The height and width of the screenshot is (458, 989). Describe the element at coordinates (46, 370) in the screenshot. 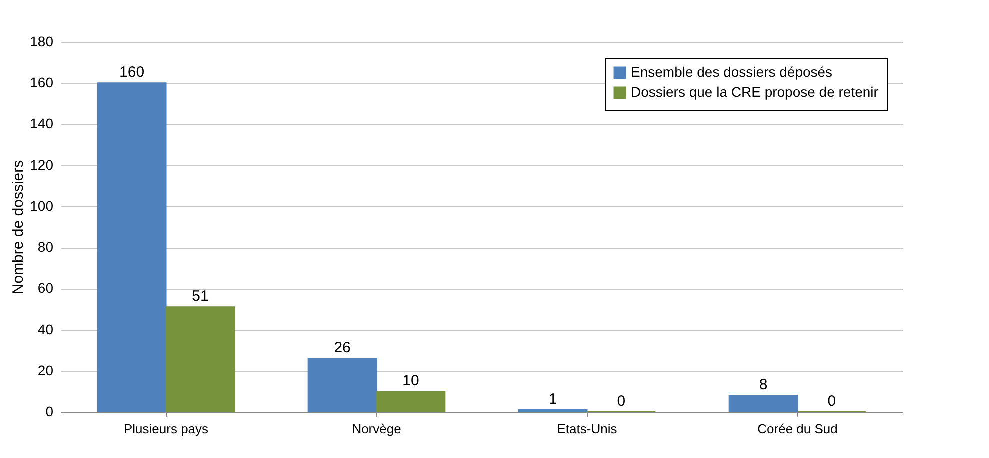

I see `y-tick-label: 20` at that location.